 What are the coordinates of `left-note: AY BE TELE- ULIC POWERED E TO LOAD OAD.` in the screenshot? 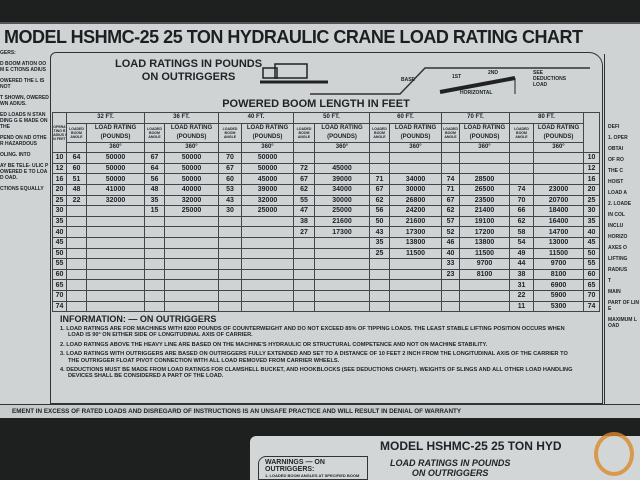 It's located at (24, 172).